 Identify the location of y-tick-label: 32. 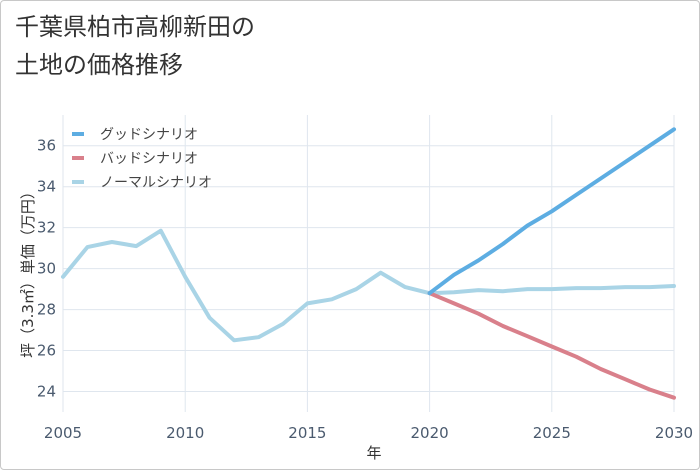
(46, 228).